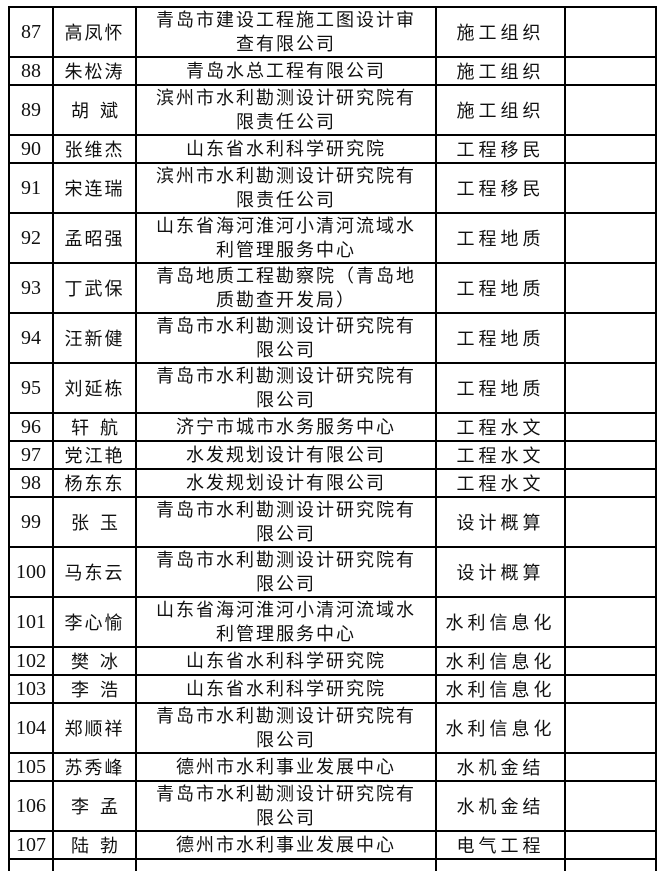  I want to click on row-number-cell: 93, so click(31, 288).